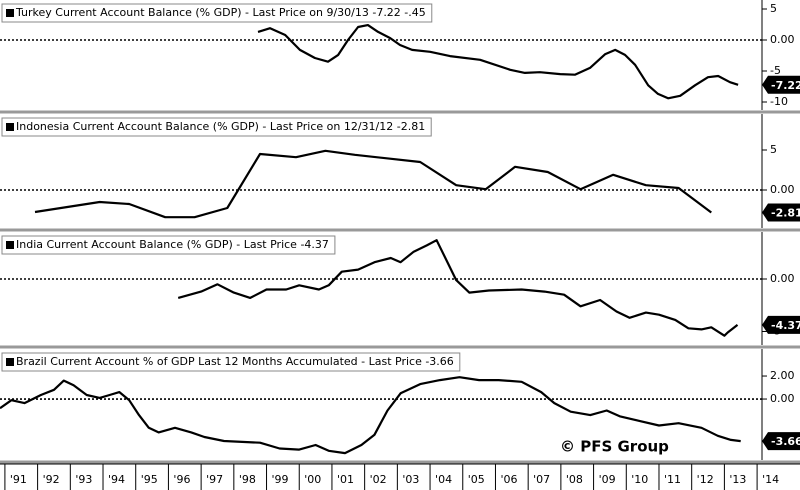 The width and height of the screenshot is (800, 490). Describe the element at coordinates (247, 479) in the screenshot. I see `x-tick-label: '98` at that location.